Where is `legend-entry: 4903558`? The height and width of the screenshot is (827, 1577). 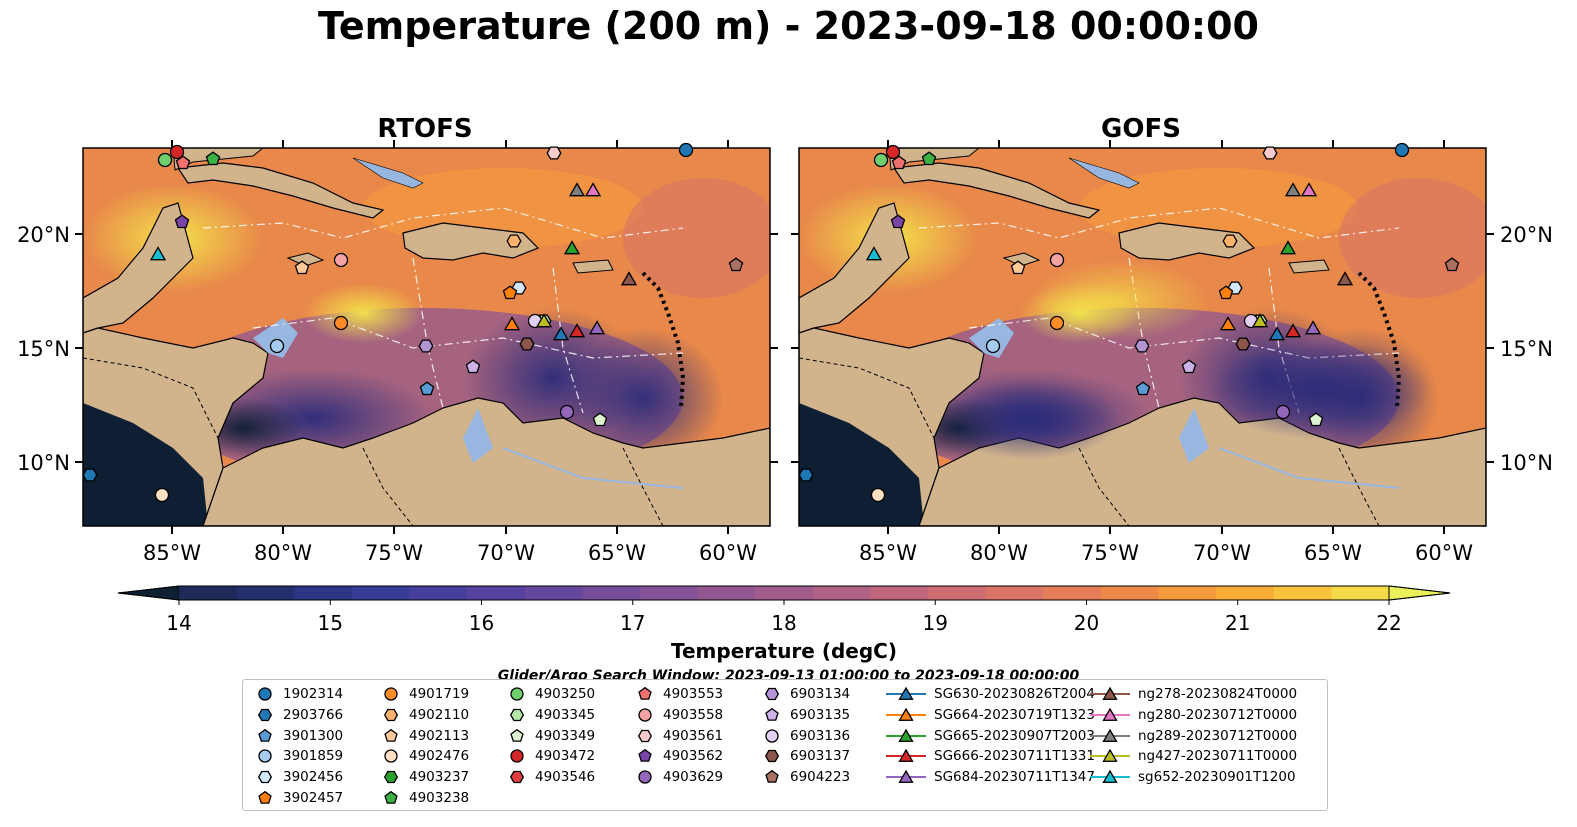 legend-entry: 4903558 is located at coordinates (679, 715).